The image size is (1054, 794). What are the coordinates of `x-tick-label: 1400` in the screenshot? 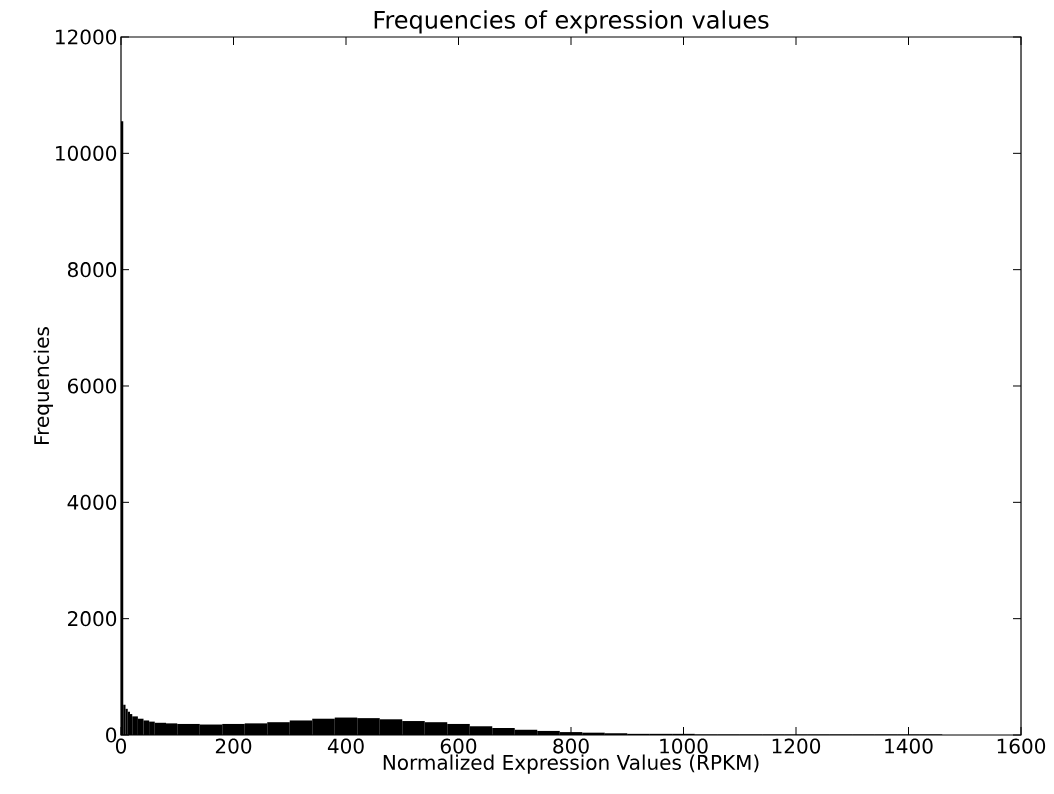 It's located at (909, 746).